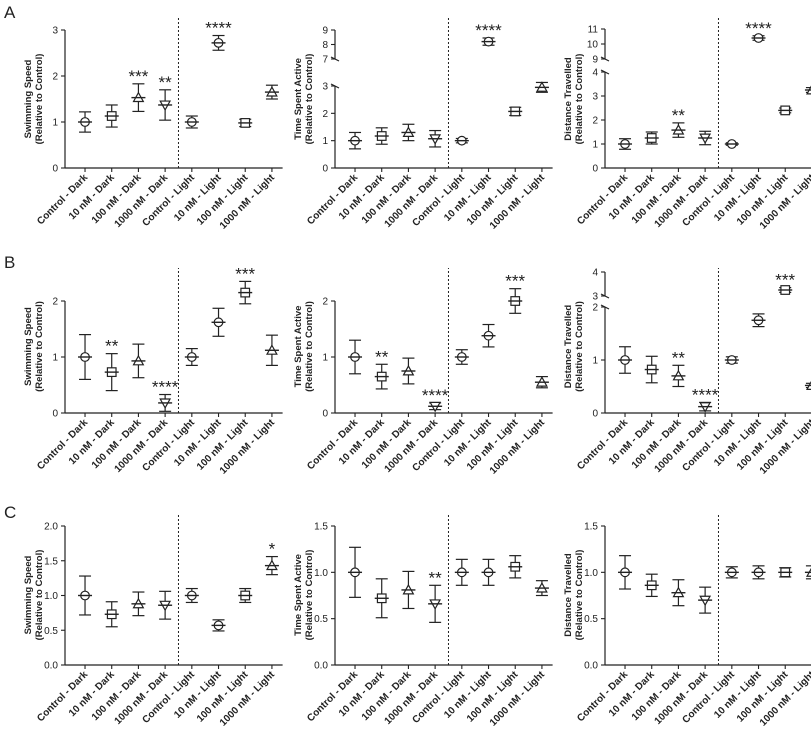 This screenshot has height=734, width=811. I want to click on y-tick-label: 11, so click(593, 30).